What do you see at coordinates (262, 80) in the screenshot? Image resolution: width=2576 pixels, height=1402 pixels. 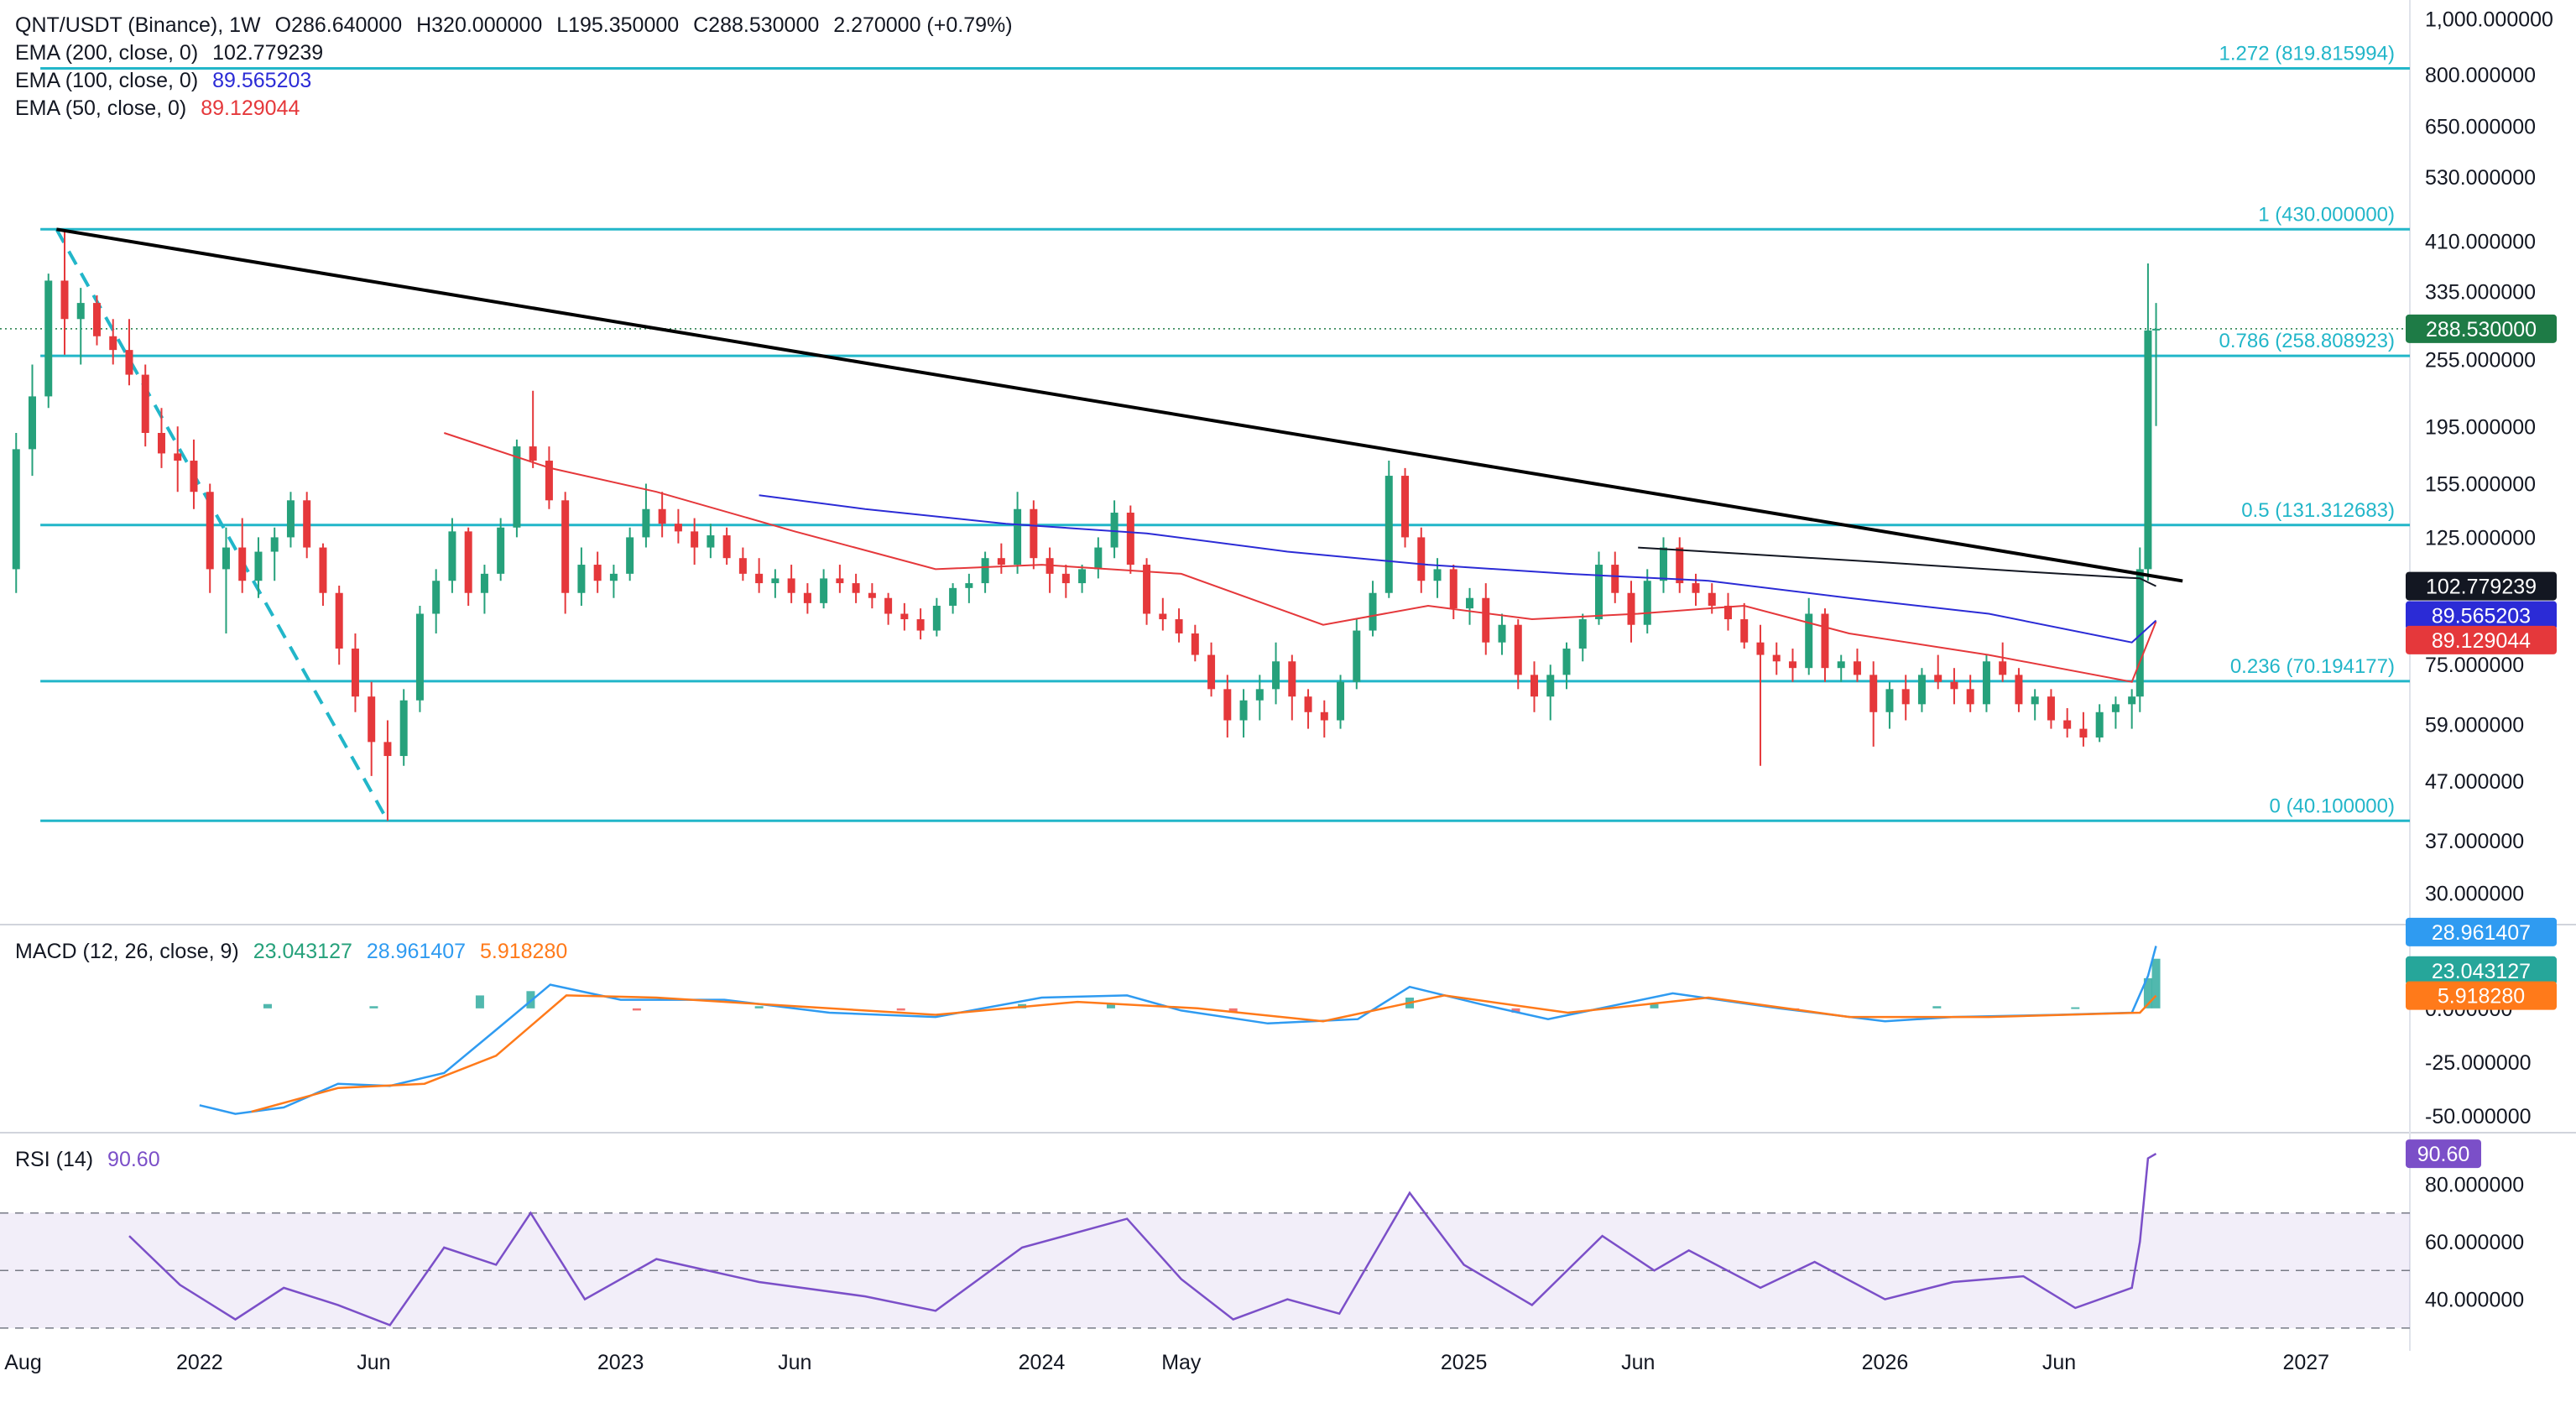 I see `ema100-value: 89.565203` at bounding box center [262, 80].